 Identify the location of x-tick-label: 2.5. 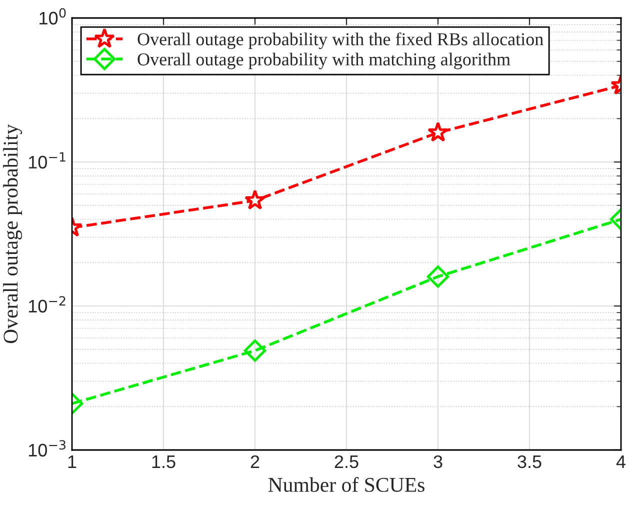
(346, 461).